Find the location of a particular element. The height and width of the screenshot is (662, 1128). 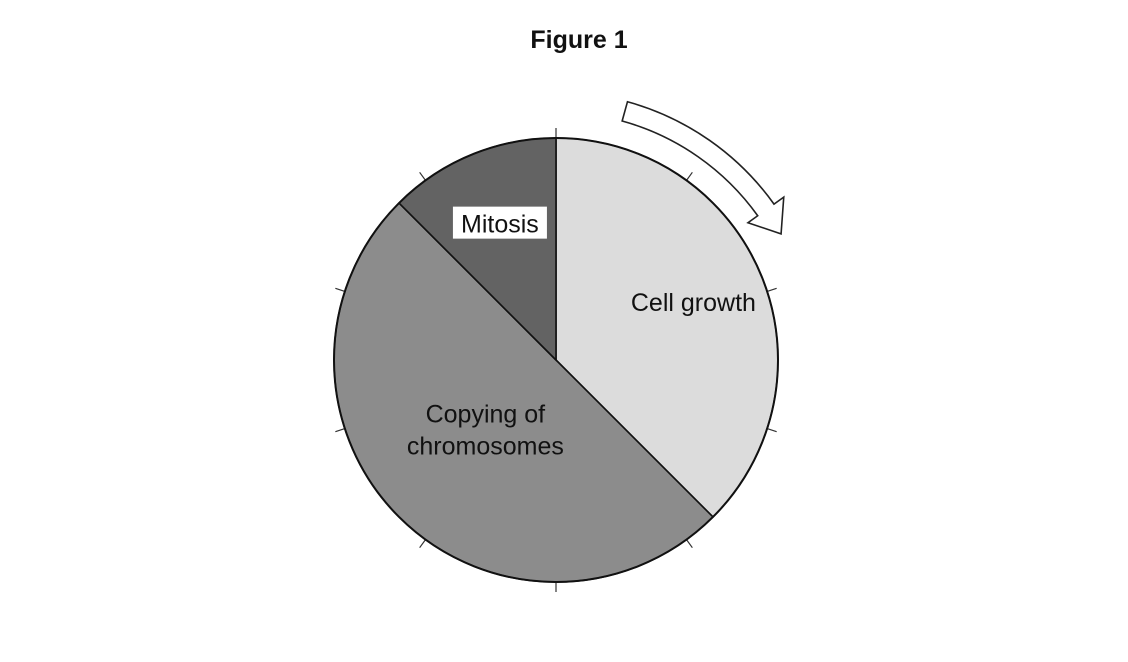

clockwise-arrow-icon is located at coordinates (703, 167).